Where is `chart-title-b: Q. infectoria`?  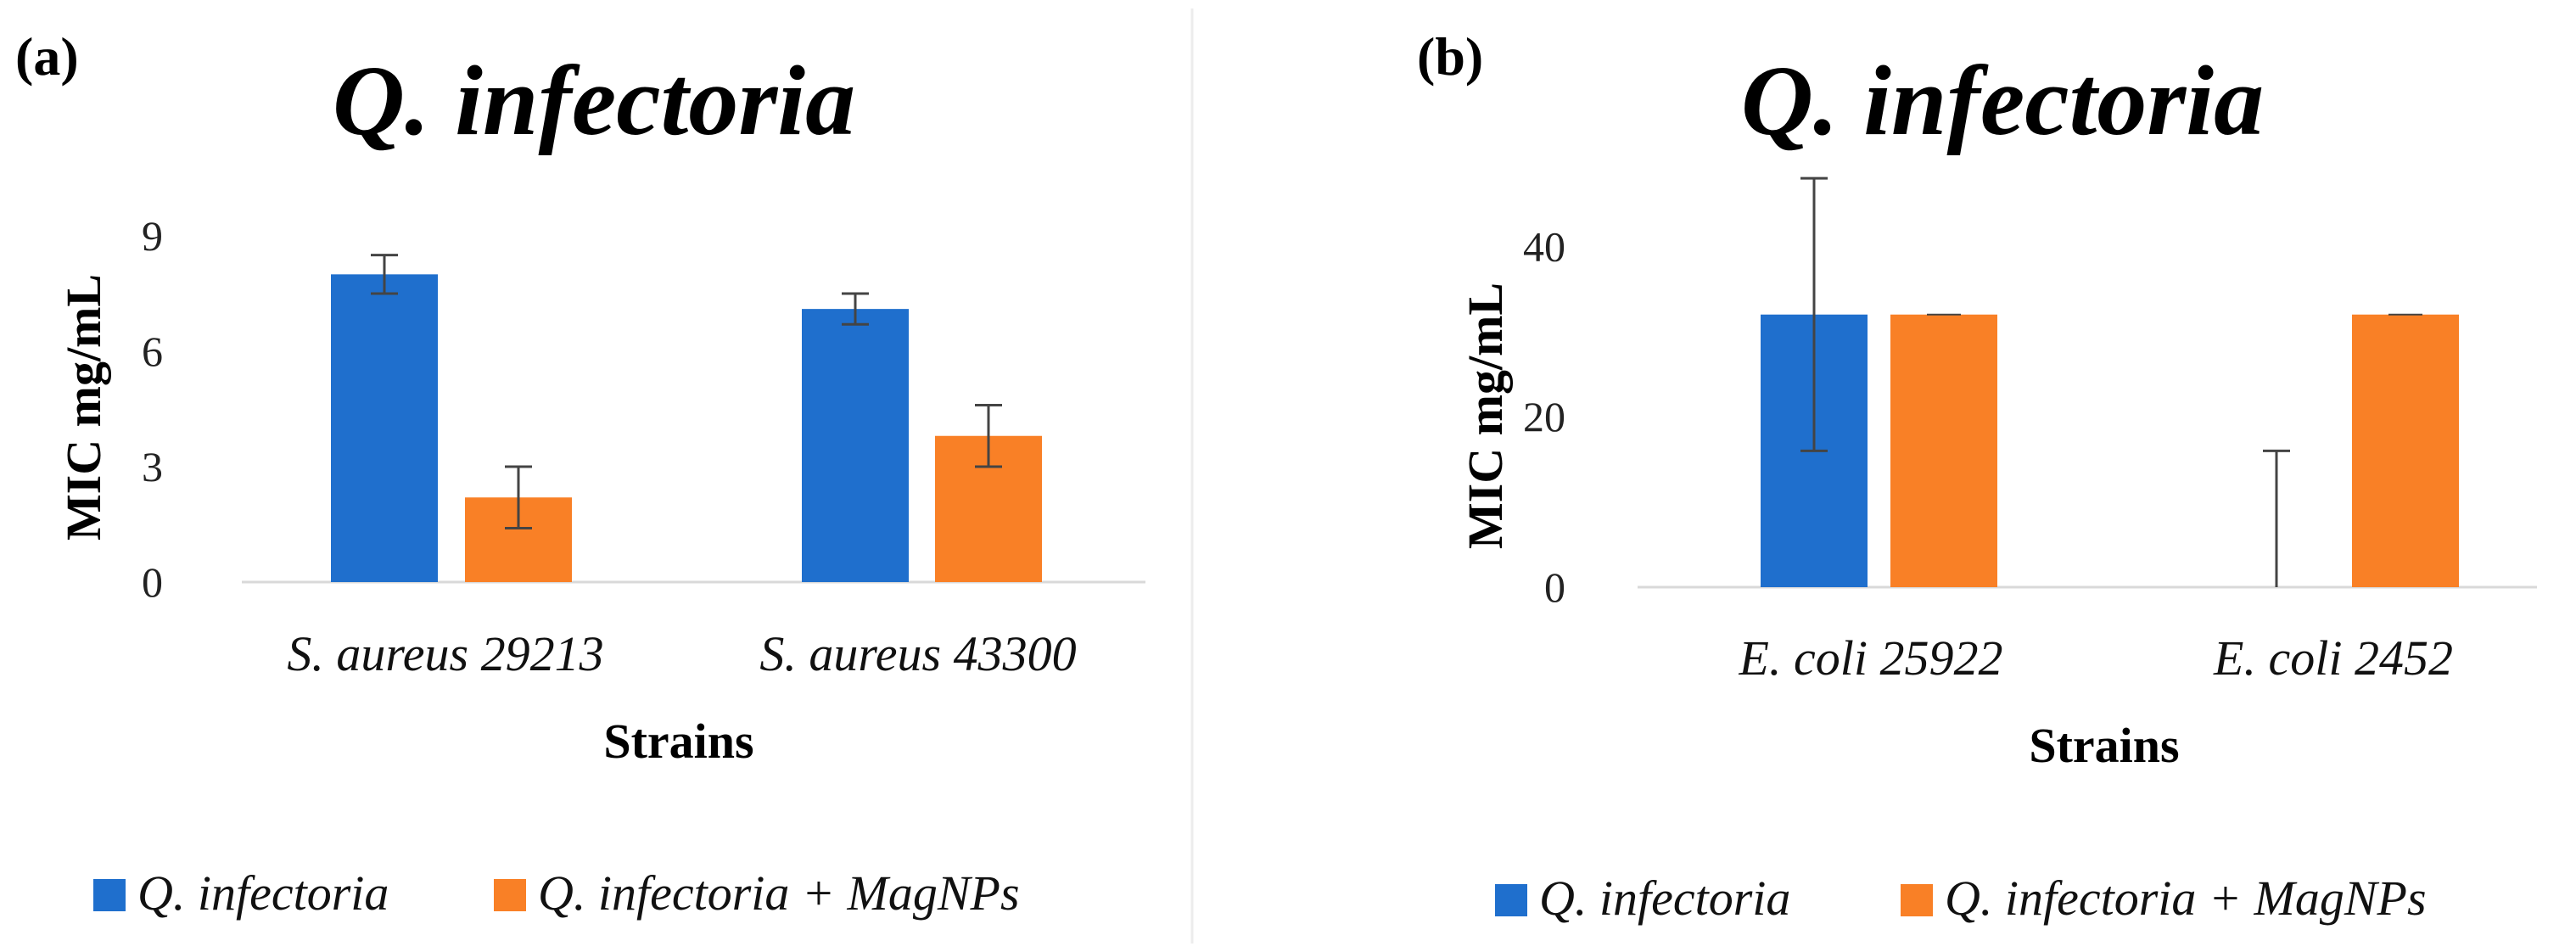
chart-title-b: Q. infectoria is located at coordinates (2002, 100).